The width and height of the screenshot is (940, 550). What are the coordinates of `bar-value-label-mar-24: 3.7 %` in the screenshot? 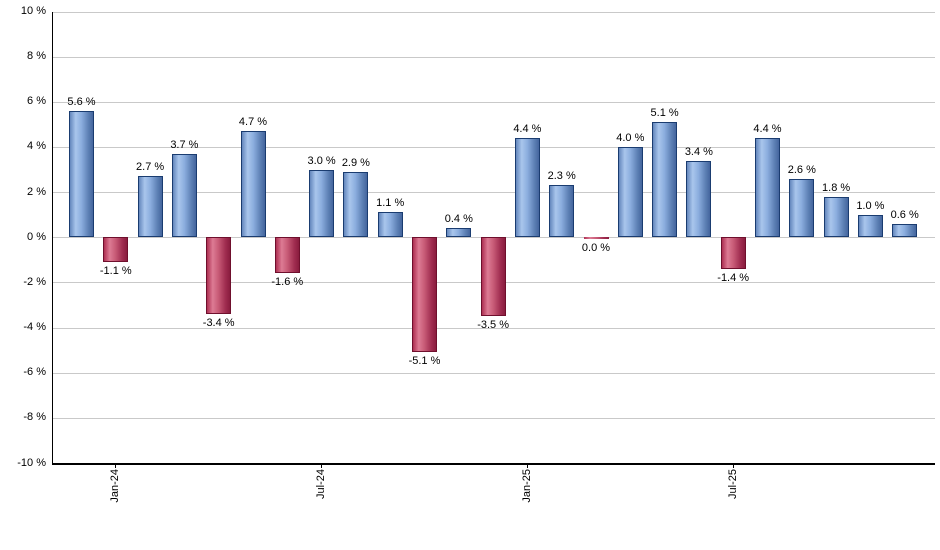 It's located at (184, 144).